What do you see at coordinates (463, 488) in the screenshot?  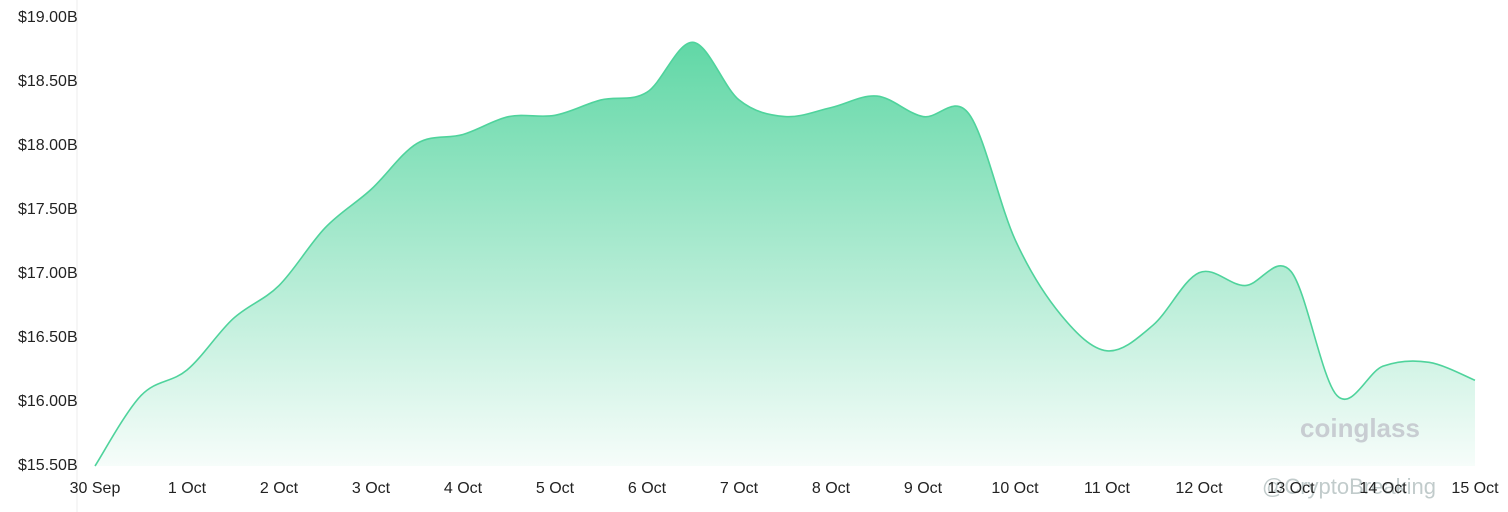 I see `x-tick-label: 4 Oct` at bounding box center [463, 488].